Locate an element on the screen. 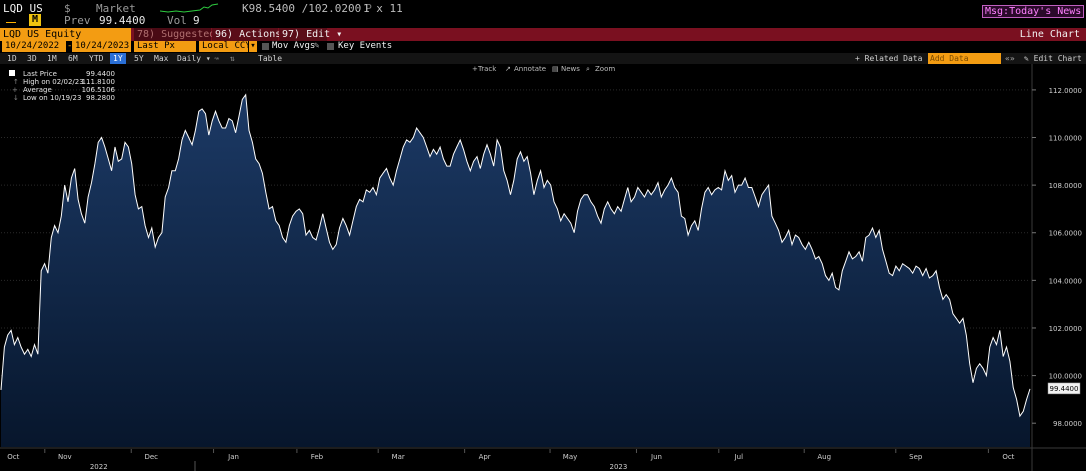  x-tick-label: Jun is located at coordinates (656, 457).